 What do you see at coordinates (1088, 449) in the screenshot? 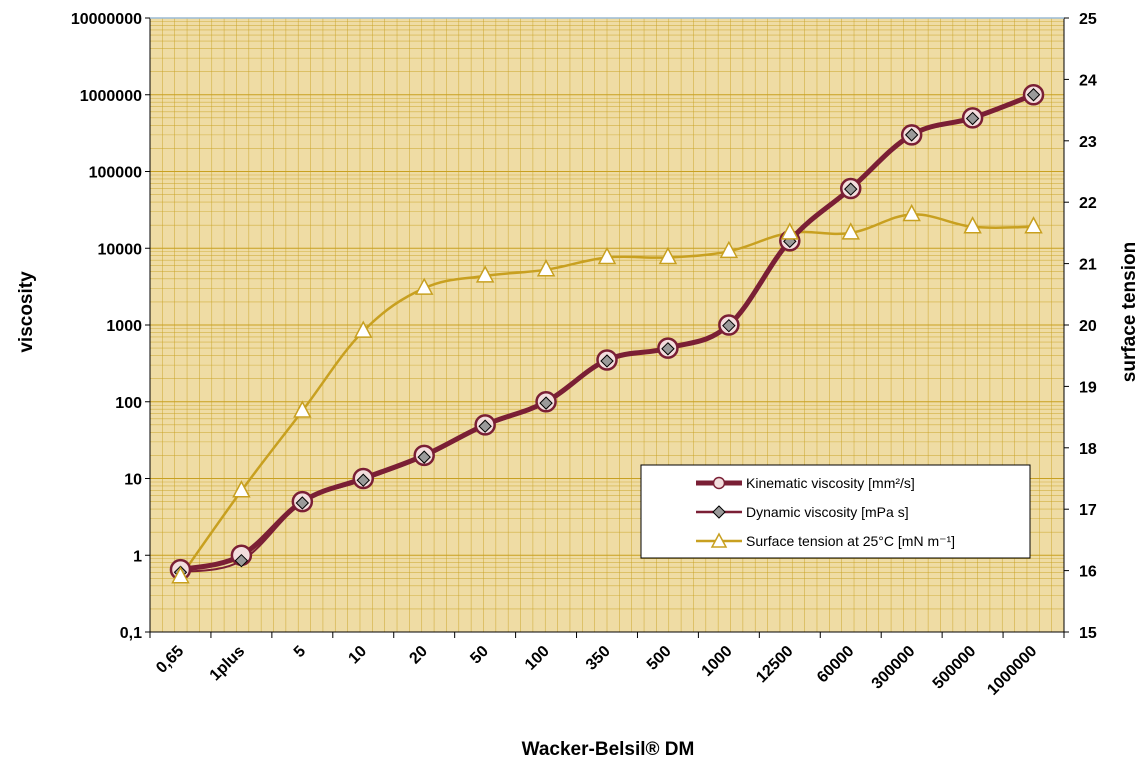
I see `right-tick-label: 18` at bounding box center [1088, 449].